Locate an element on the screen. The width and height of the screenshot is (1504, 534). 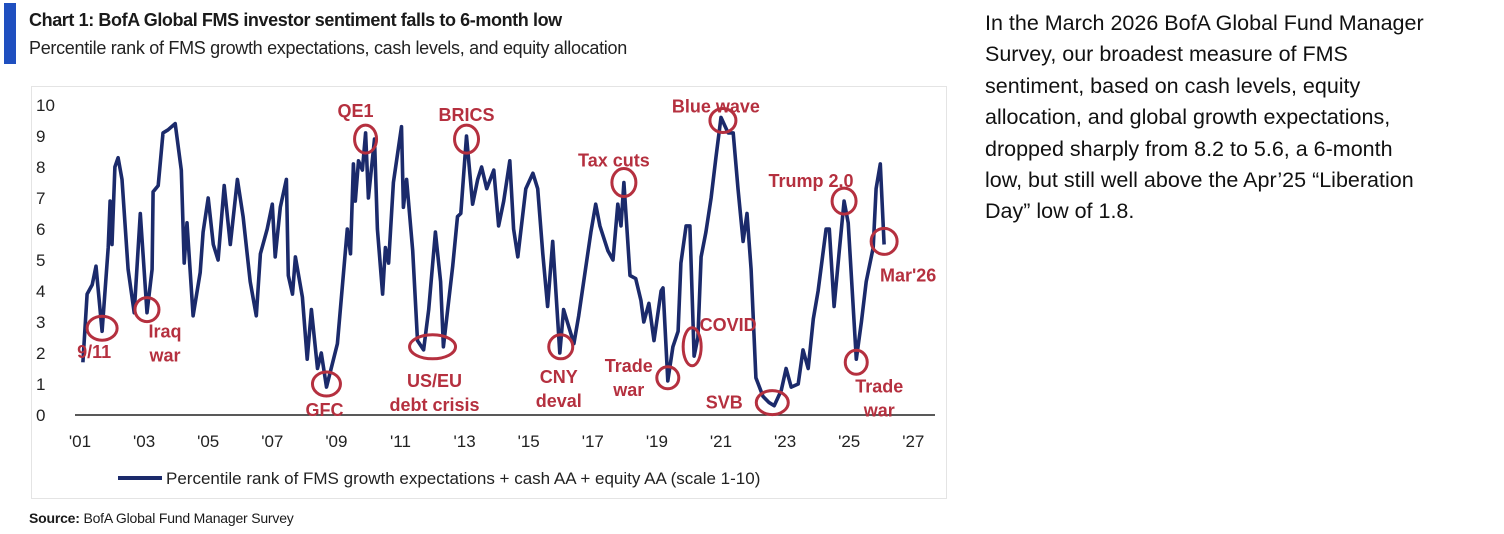
y-tick-label: 2 is located at coordinates (40, 353).